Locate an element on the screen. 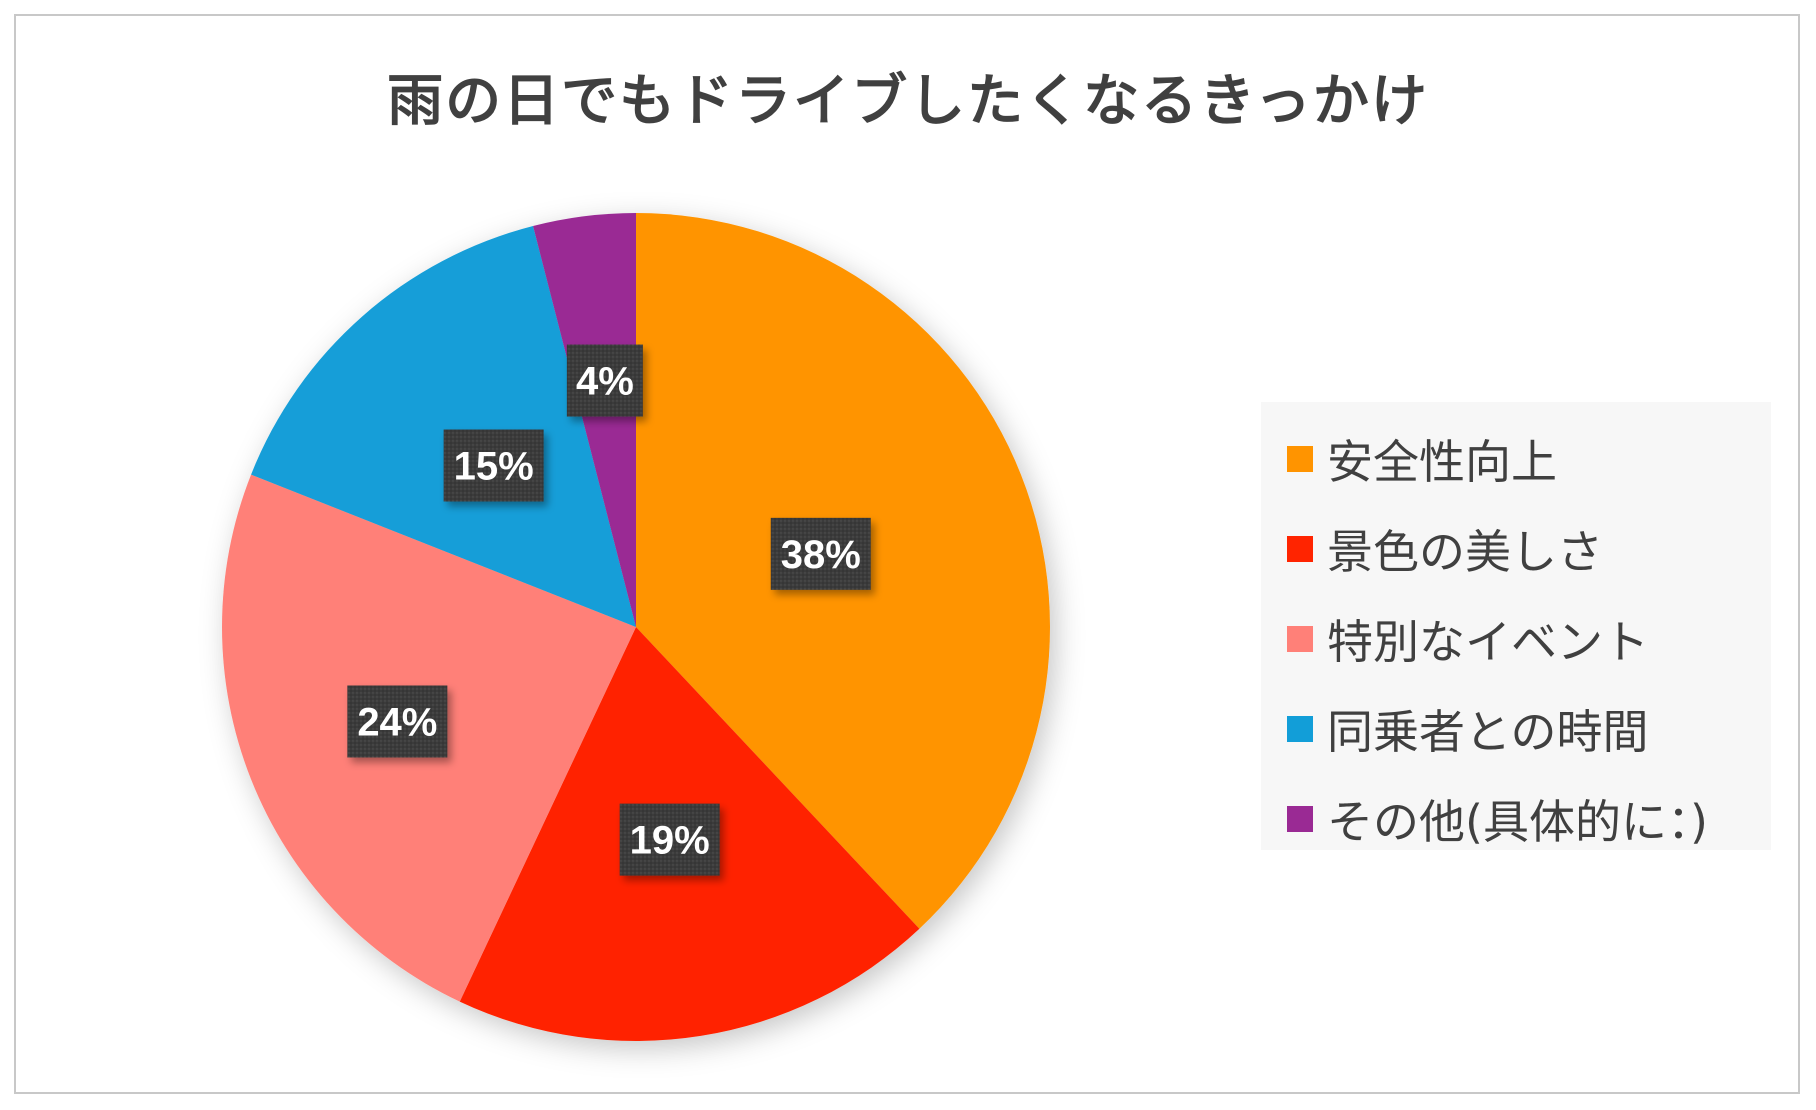  data-label-3: 24% is located at coordinates (397, 721).